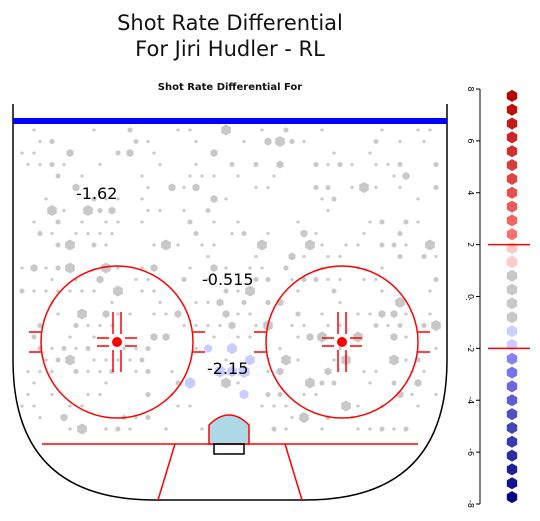 The height and width of the screenshot is (521, 540). I want to click on legend-tick-label-8: -8, so click(470, 504).